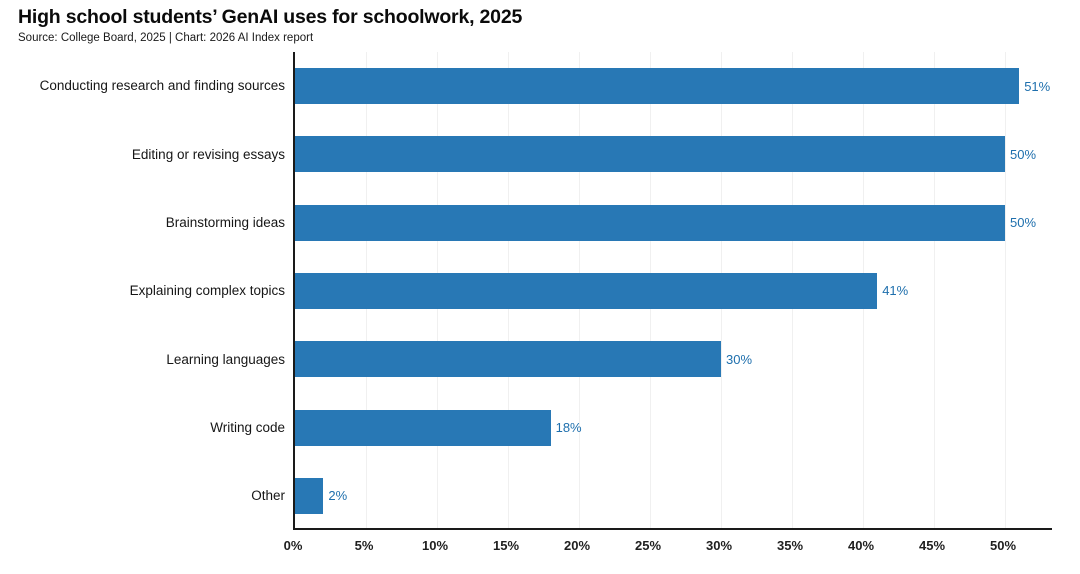  What do you see at coordinates (225, 222) in the screenshot?
I see `category-label: Brainstorming ideas` at bounding box center [225, 222].